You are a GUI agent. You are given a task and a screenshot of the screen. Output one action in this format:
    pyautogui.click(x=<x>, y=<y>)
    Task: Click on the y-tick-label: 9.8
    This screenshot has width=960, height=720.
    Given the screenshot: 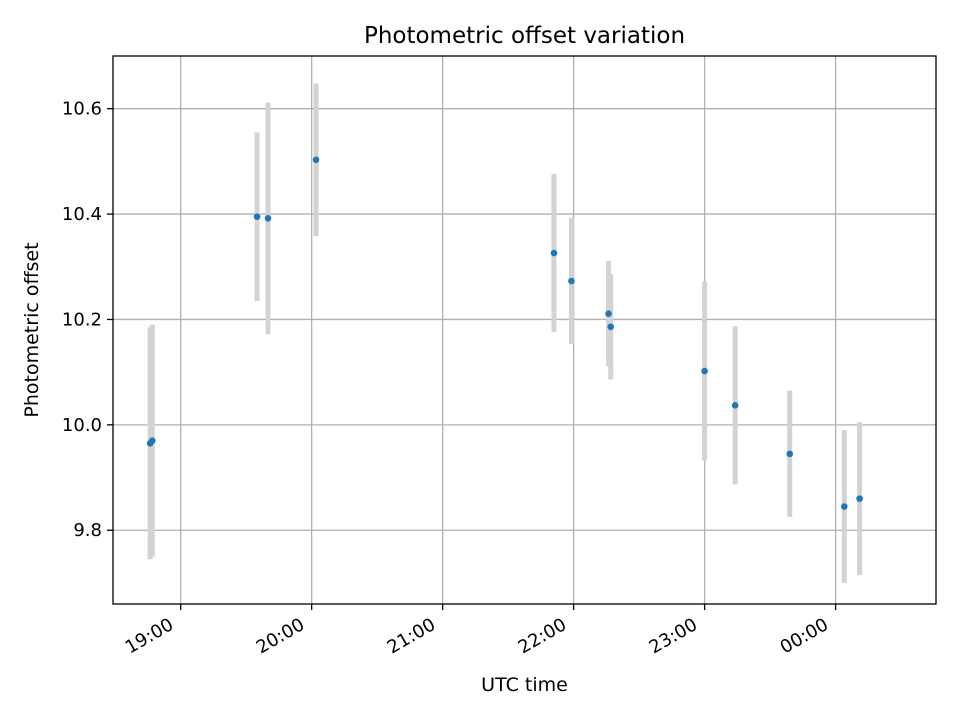 What is the action you would take?
    pyautogui.click(x=87, y=530)
    